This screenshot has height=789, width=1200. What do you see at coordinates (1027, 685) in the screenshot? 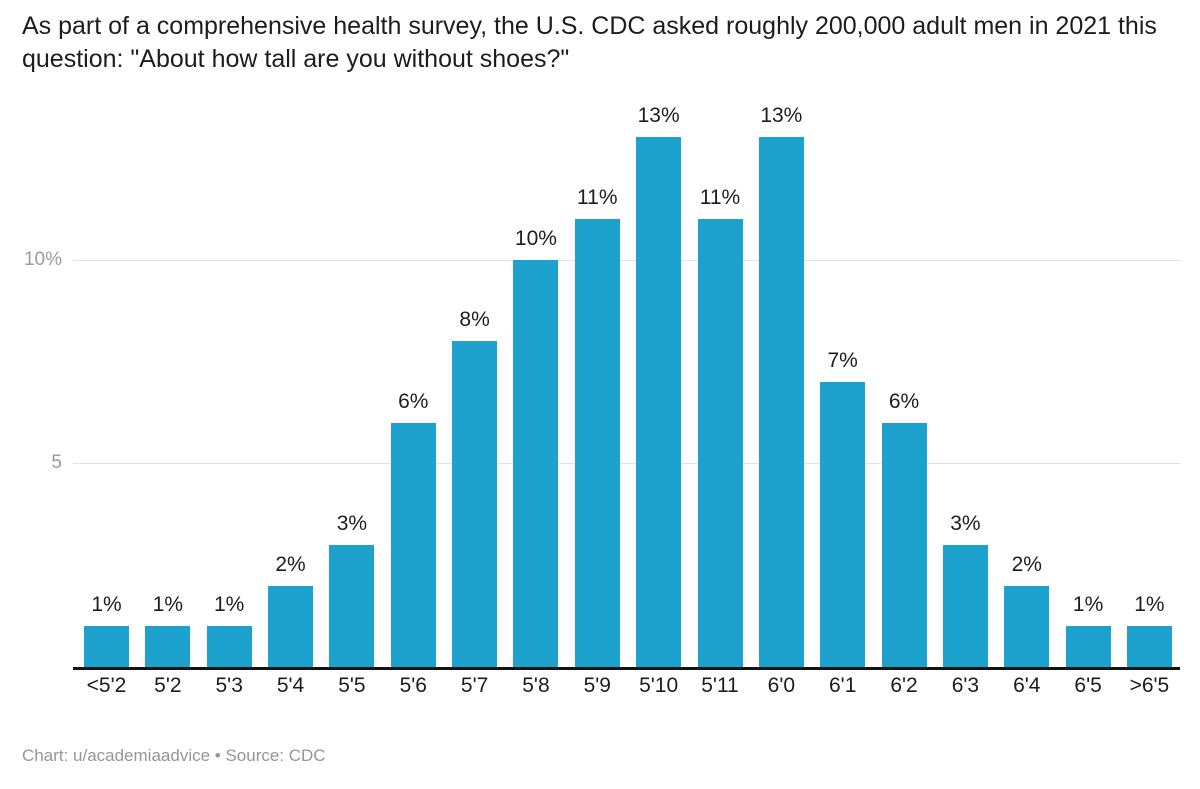
I see `x-tick-label: 6'4` at bounding box center [1027, 685].